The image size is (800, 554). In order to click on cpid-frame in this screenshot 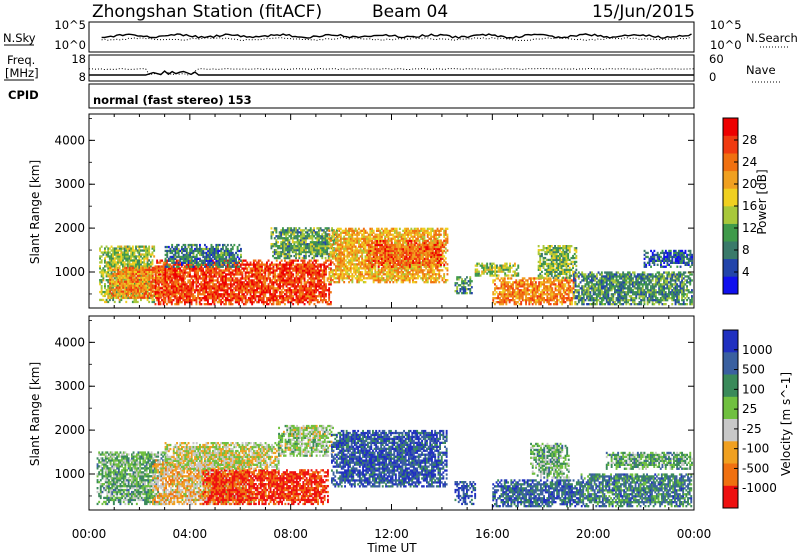, I will do `click(391, 96)`.